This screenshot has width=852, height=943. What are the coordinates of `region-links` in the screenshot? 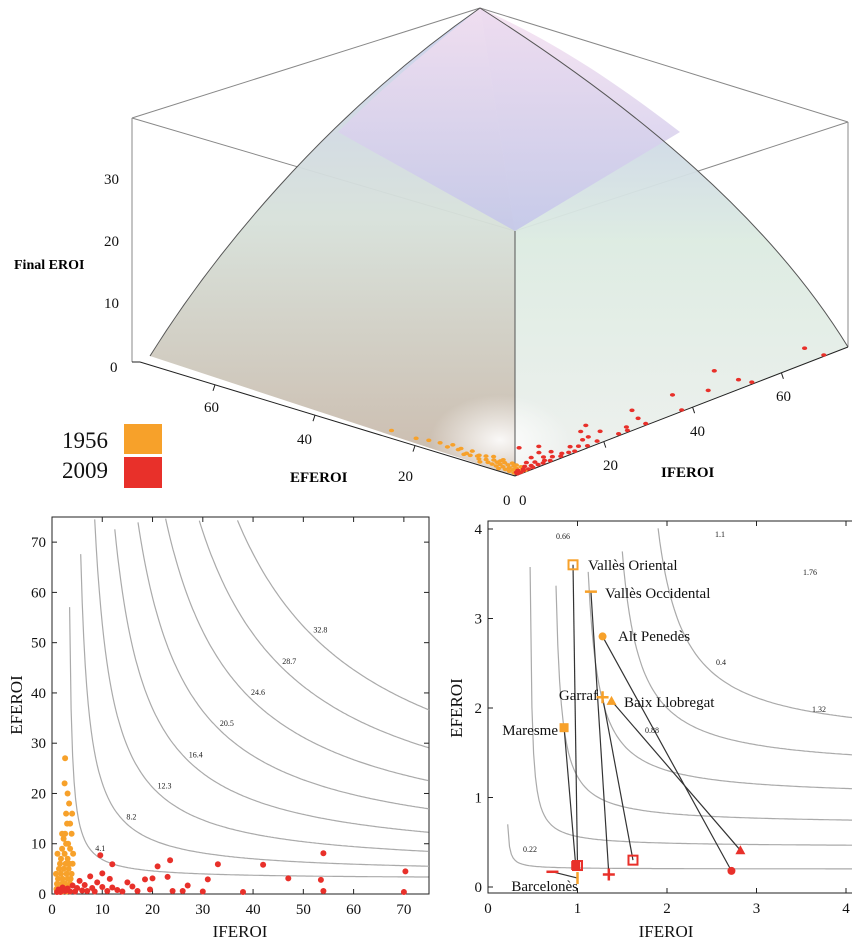 It's located at (646, 721).